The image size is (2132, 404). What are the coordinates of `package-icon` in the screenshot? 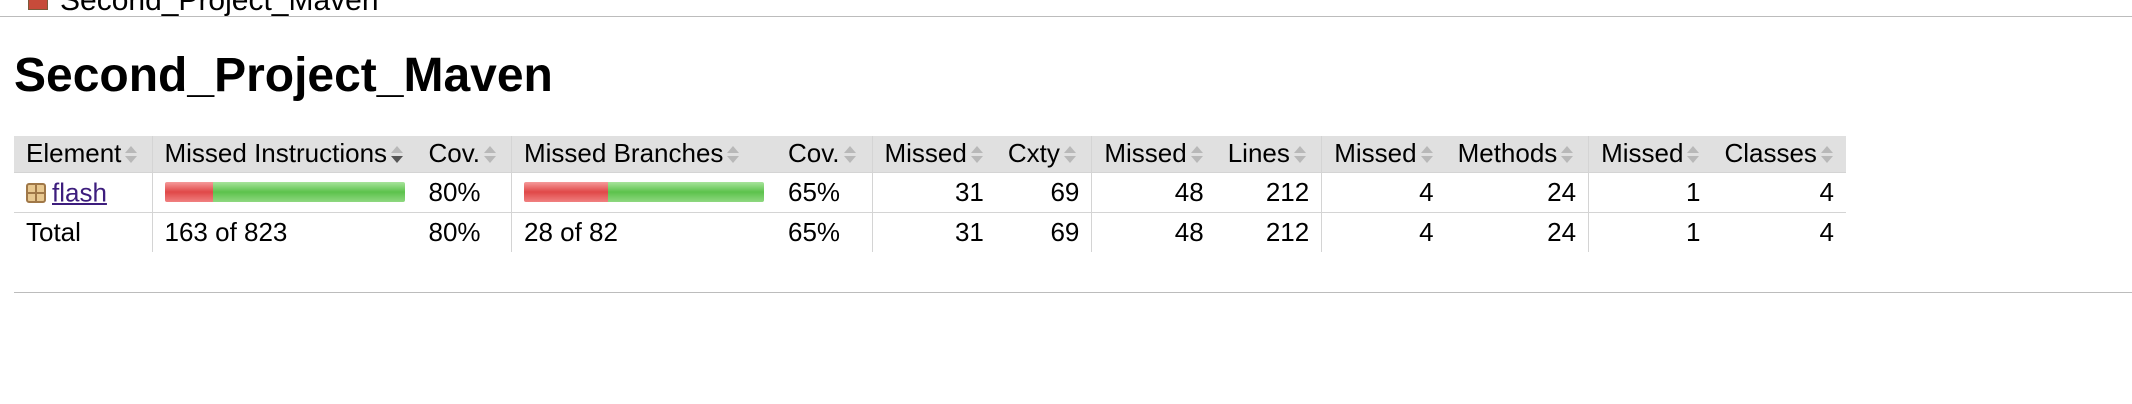 It's located at (36, 192).